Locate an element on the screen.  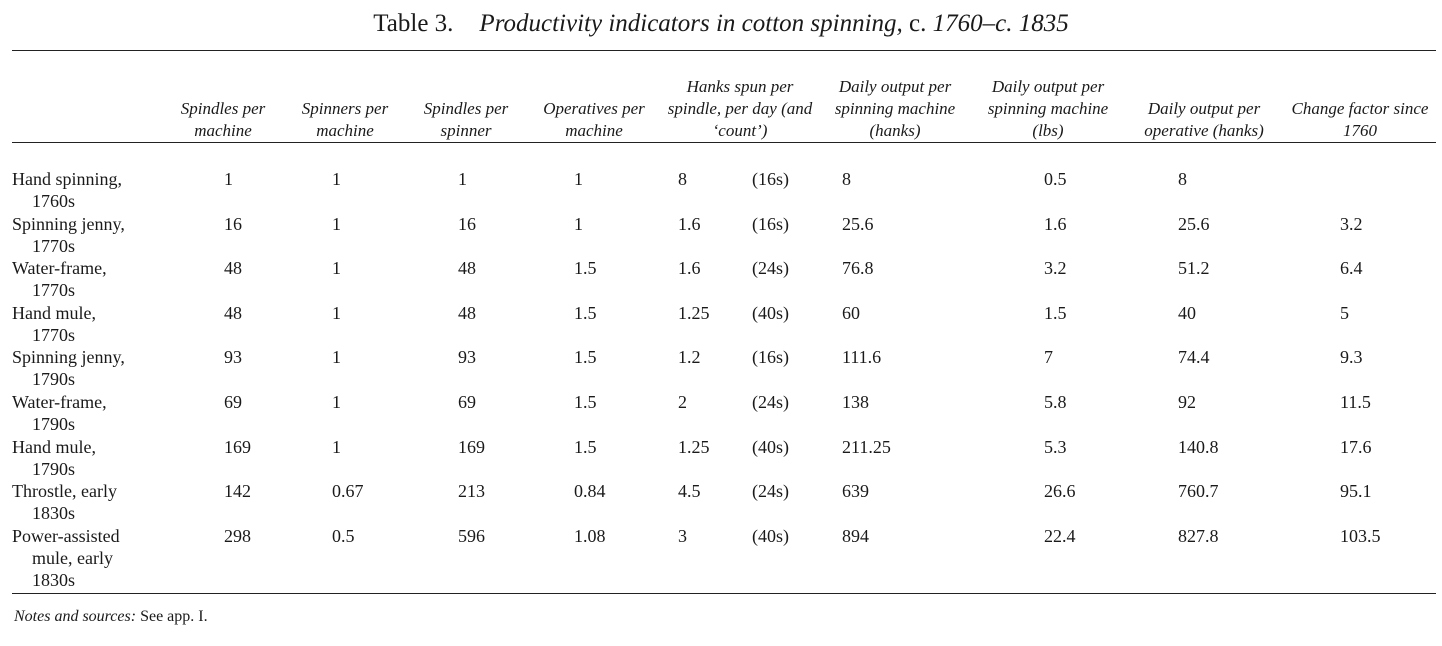
cell-spindles-per-machine: 16 is located at coordinates (233, 223).